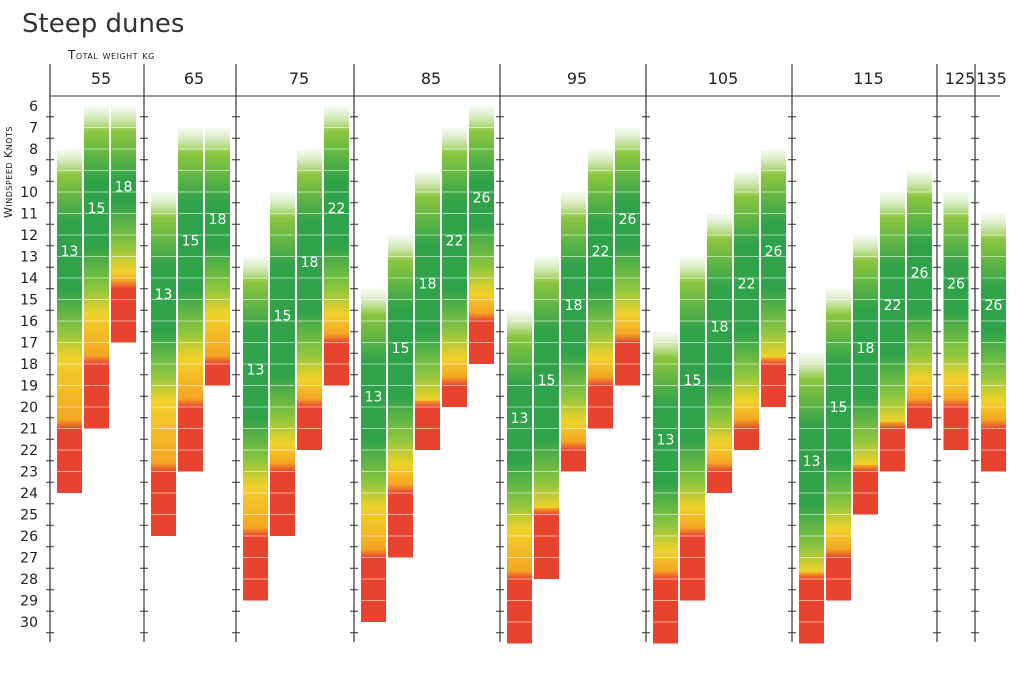 This screenshot has height=678, width=1024. I want to click on y-tick-label: 22, so click(29, 451).